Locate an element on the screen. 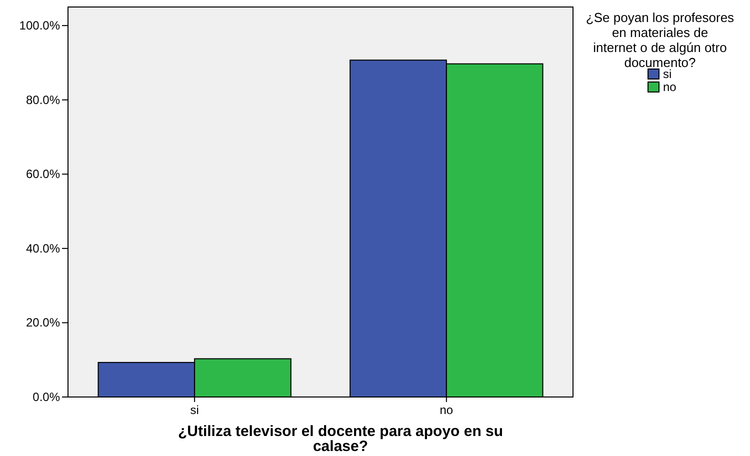  legend-label: no is located at coordinates (670, 87).